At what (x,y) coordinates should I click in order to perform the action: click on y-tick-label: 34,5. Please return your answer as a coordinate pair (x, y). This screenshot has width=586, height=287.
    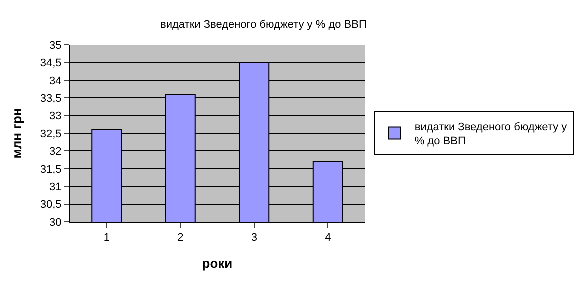
    Looking at the image, I should click on (51, 64).